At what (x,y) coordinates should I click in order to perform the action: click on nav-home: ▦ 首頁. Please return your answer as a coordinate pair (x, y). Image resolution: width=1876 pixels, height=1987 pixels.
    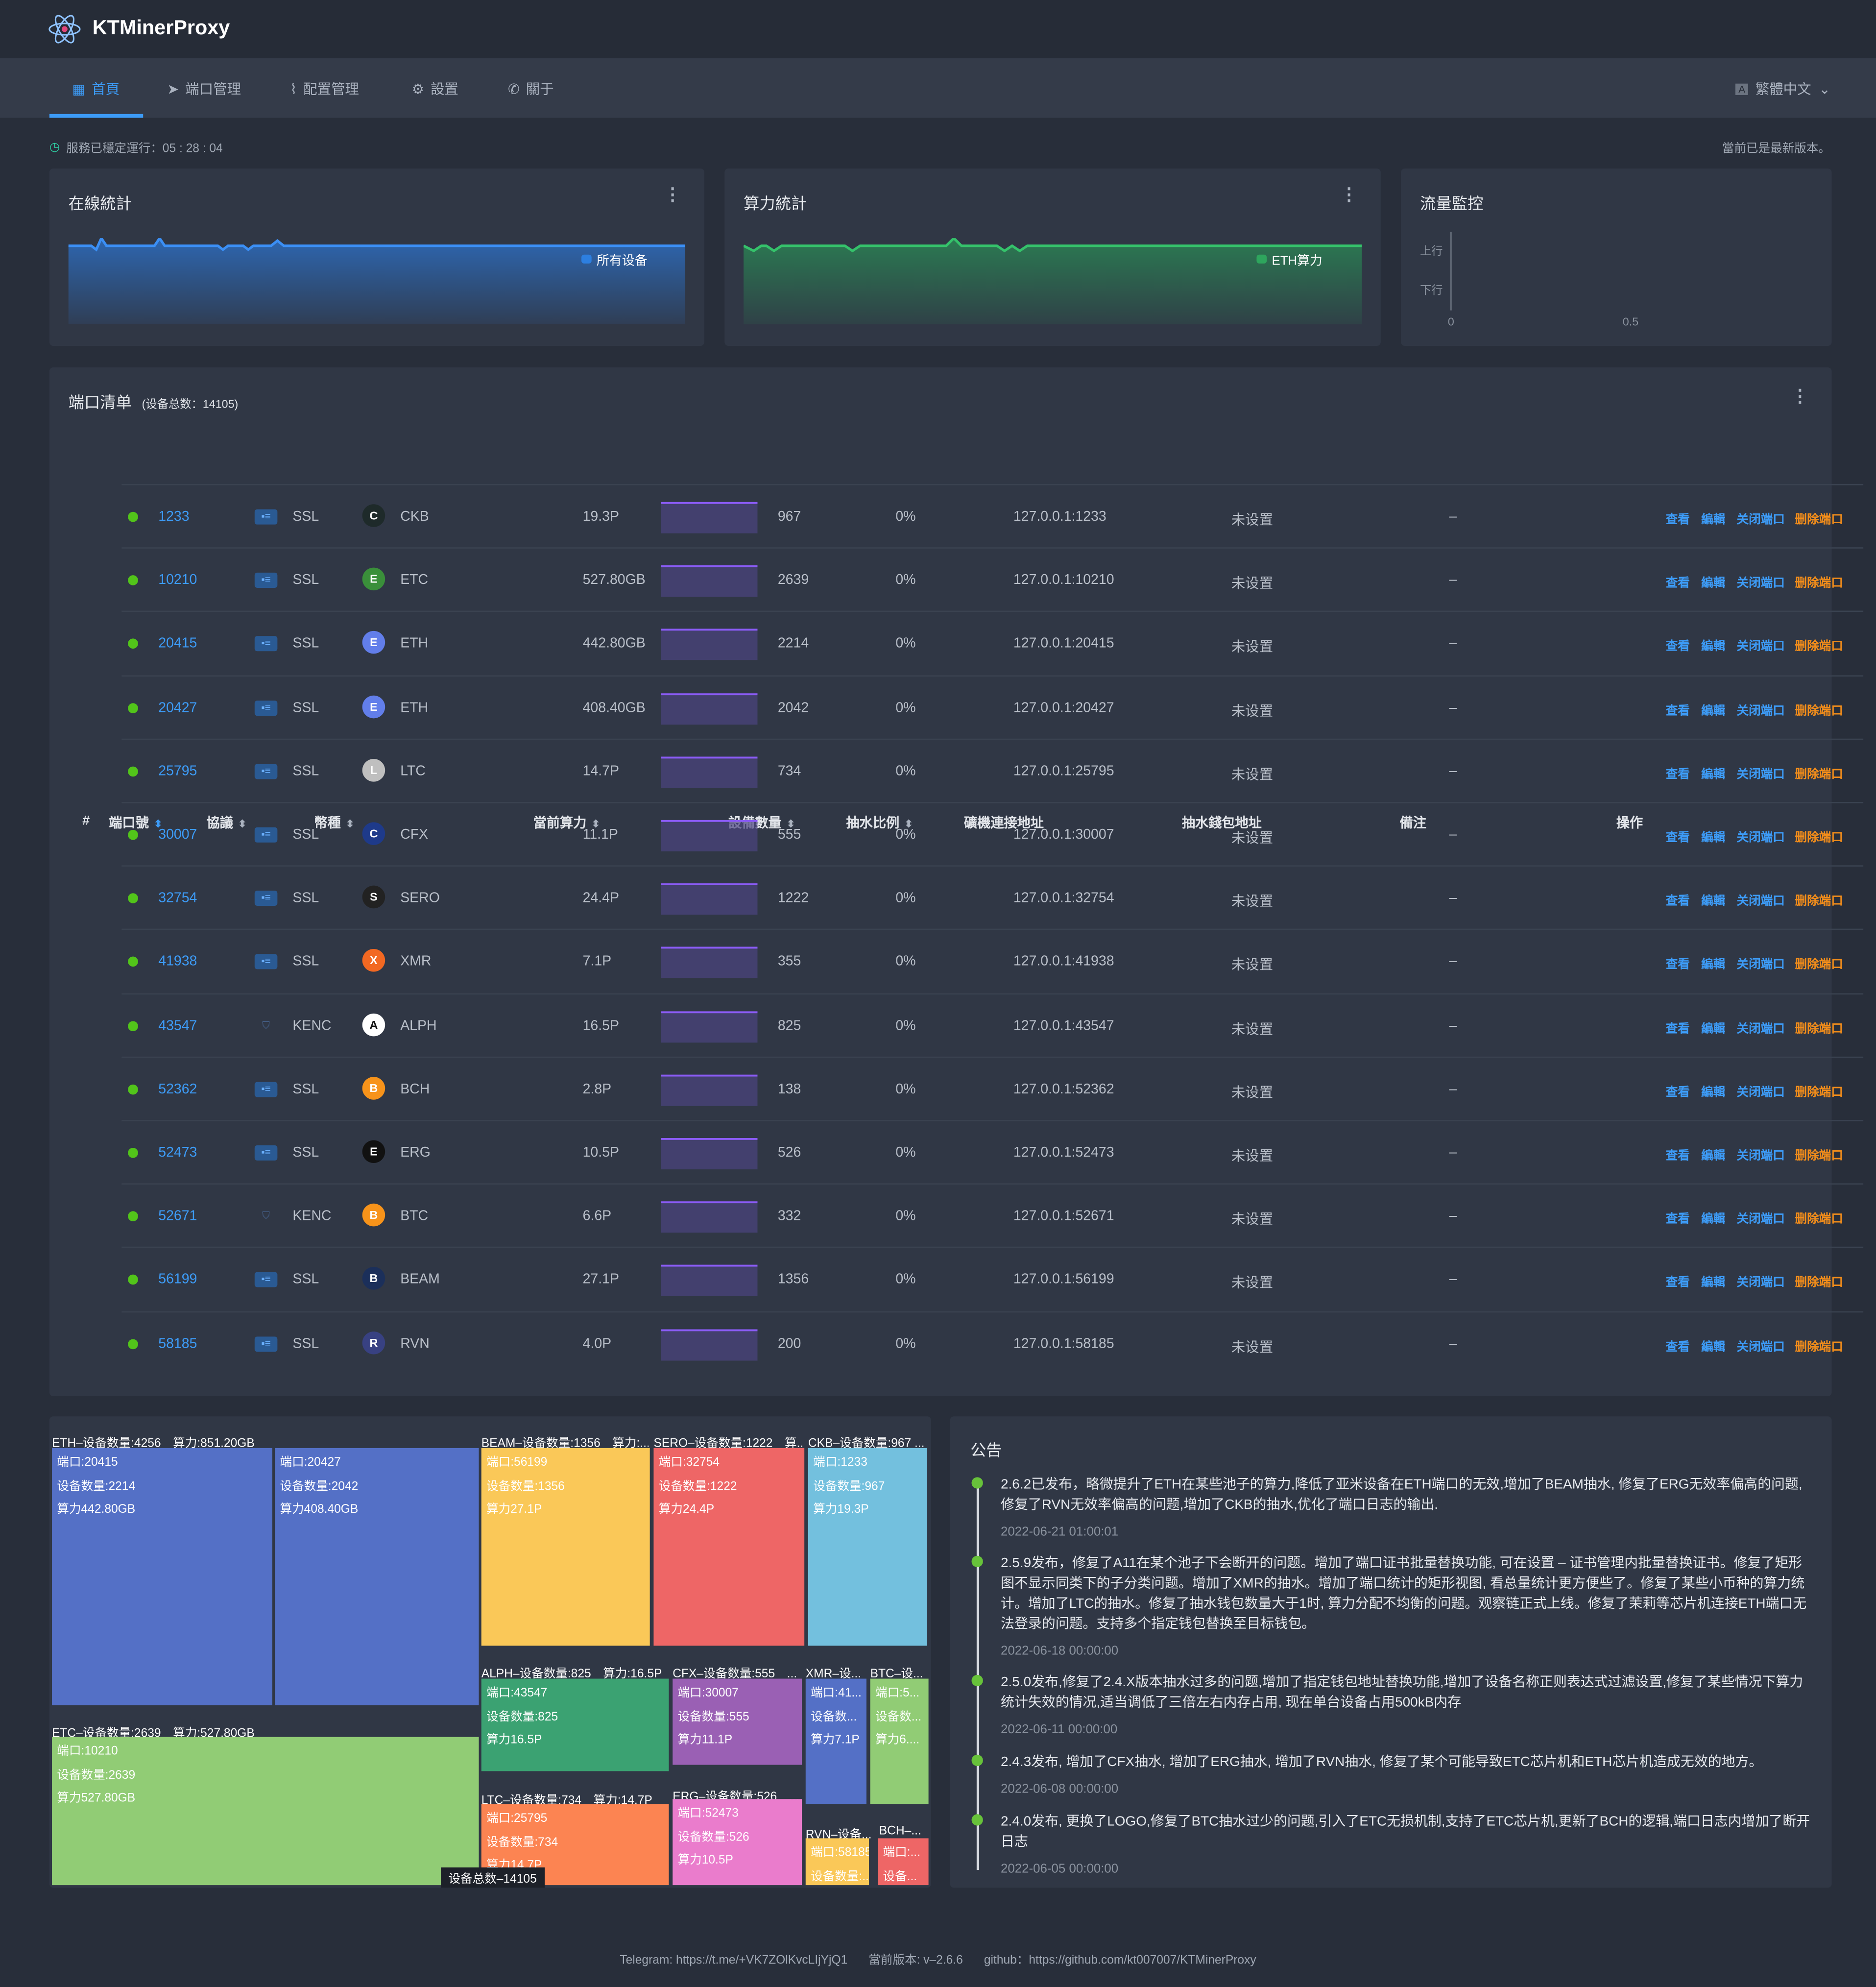
    Looking at the image, I should click on (96, 88).